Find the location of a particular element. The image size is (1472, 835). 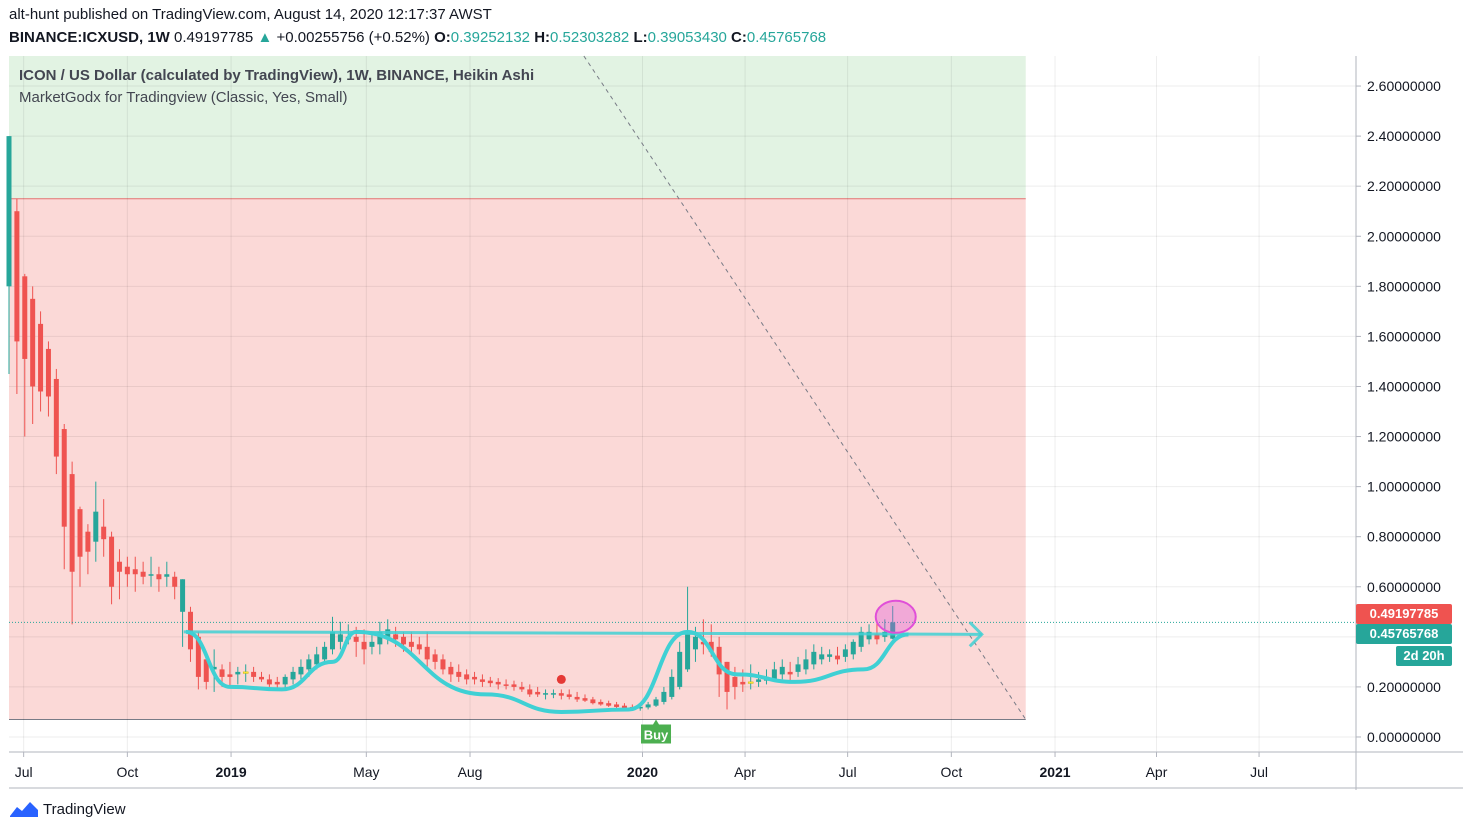

time-tick-label: Aug is located at coordinates (470, 772).